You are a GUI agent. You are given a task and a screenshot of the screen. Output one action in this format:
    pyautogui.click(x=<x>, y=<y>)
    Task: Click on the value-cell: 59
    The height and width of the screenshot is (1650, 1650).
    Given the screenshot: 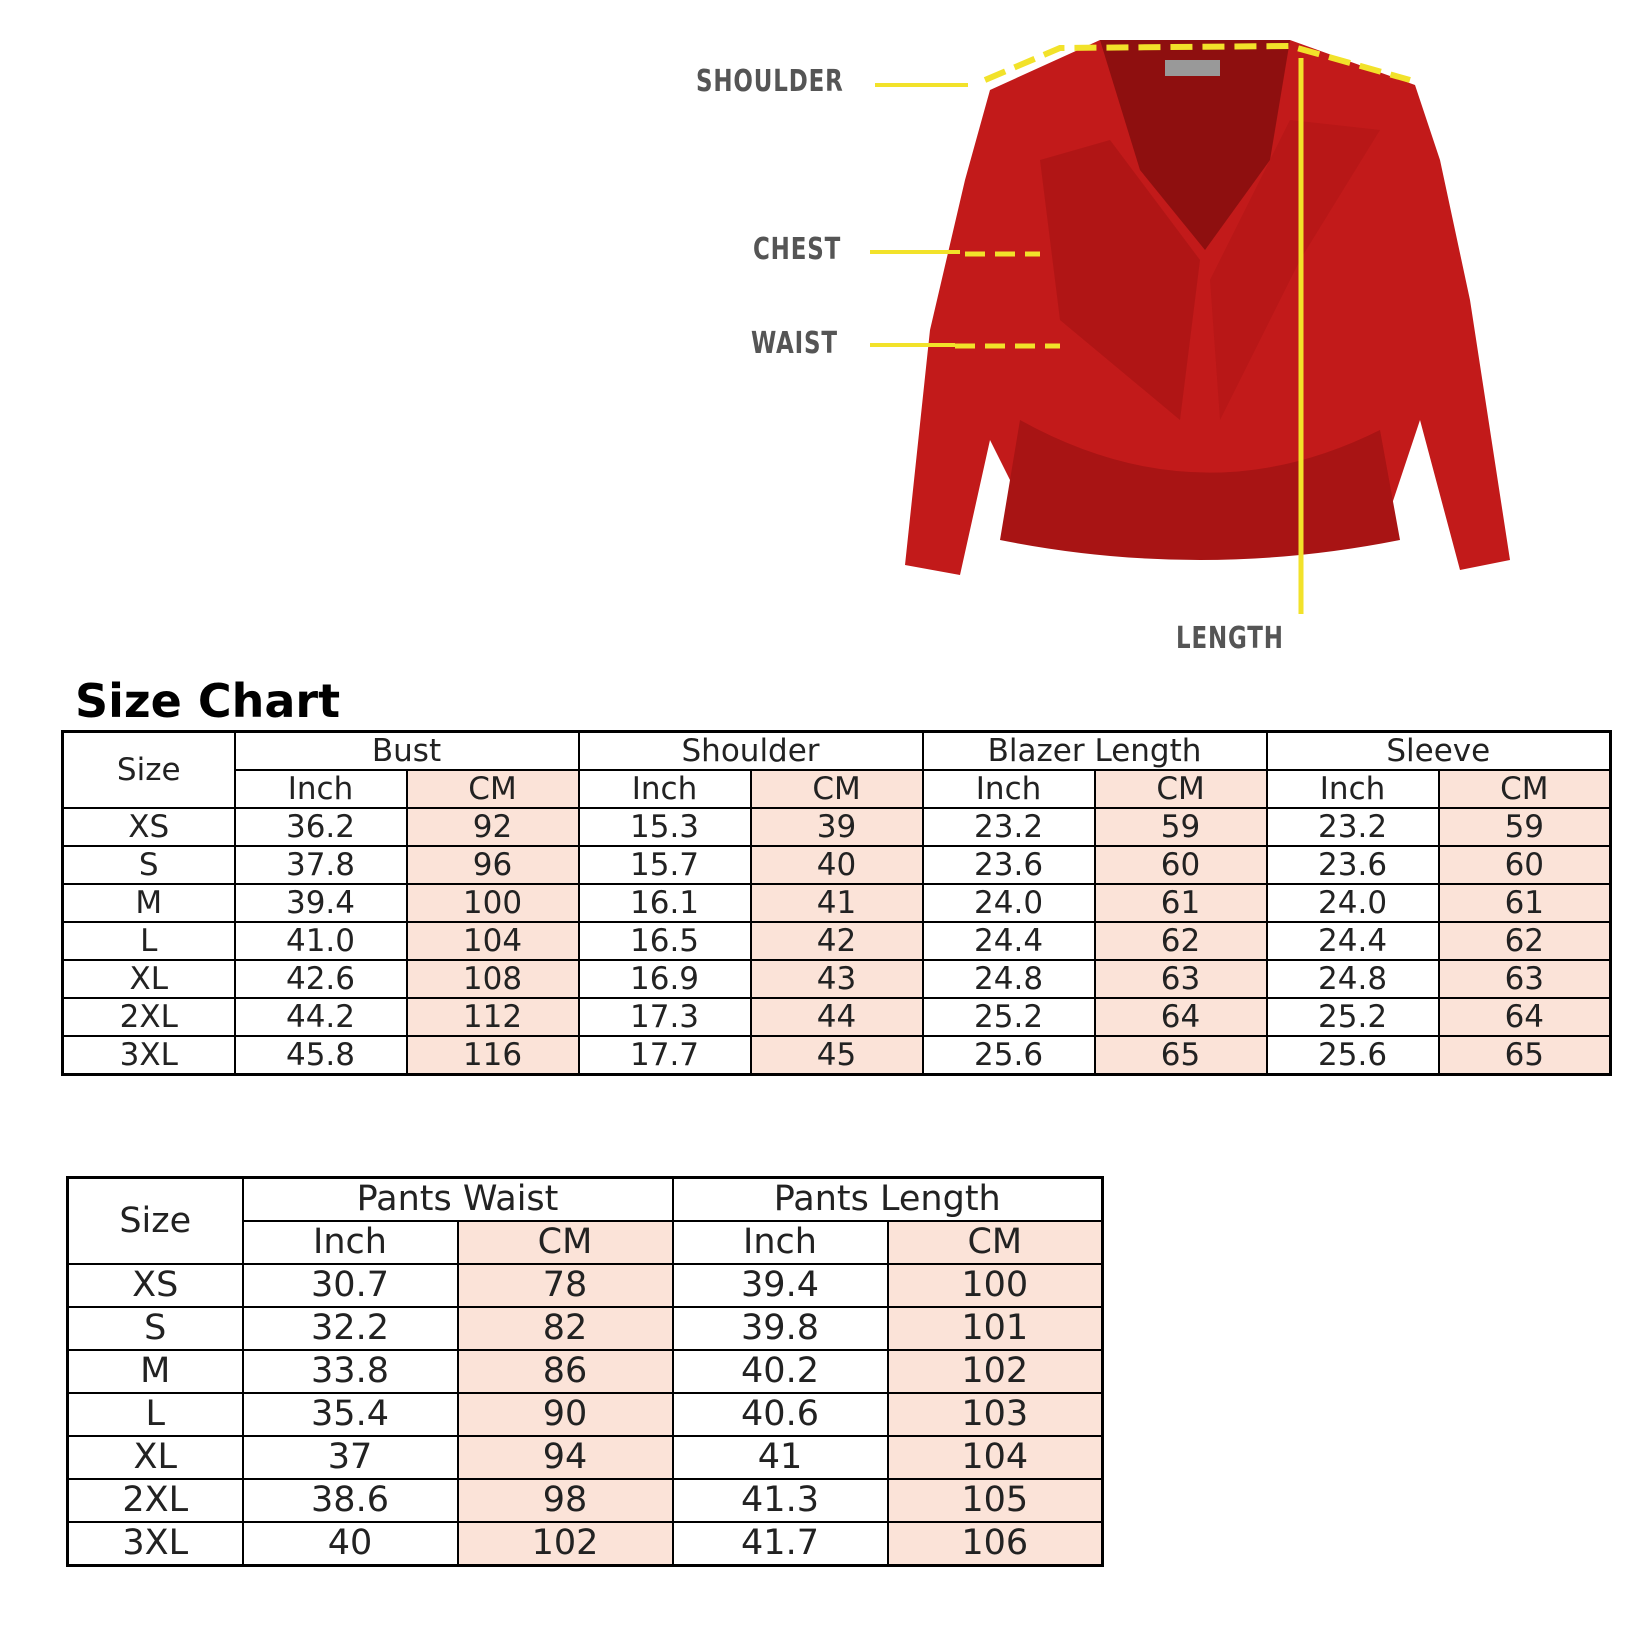 What is the action you would take?
    pyautogui.click(x=1180, y=827)
    